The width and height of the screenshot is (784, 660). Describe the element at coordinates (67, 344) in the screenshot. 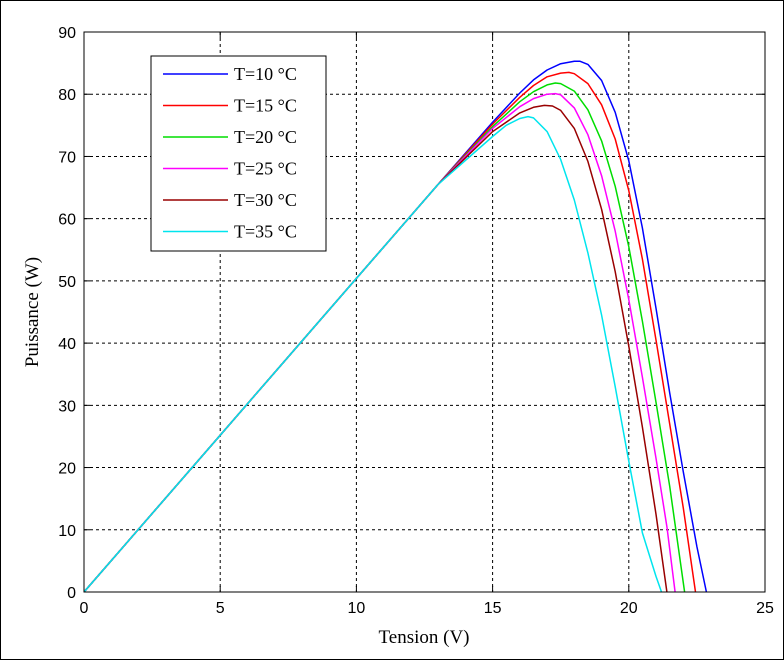

I see `y-tick-label: 40` at that location.